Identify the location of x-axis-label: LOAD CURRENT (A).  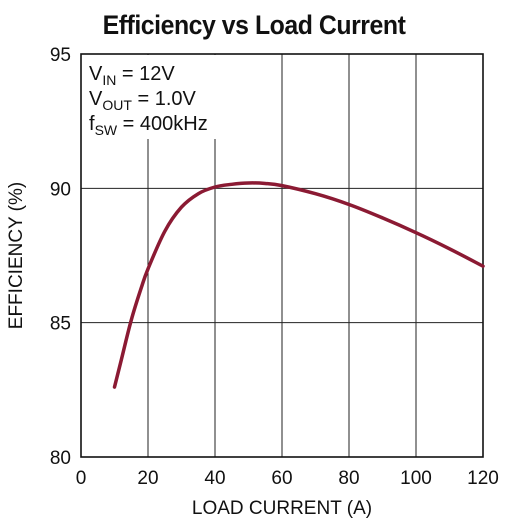
(282, 508).